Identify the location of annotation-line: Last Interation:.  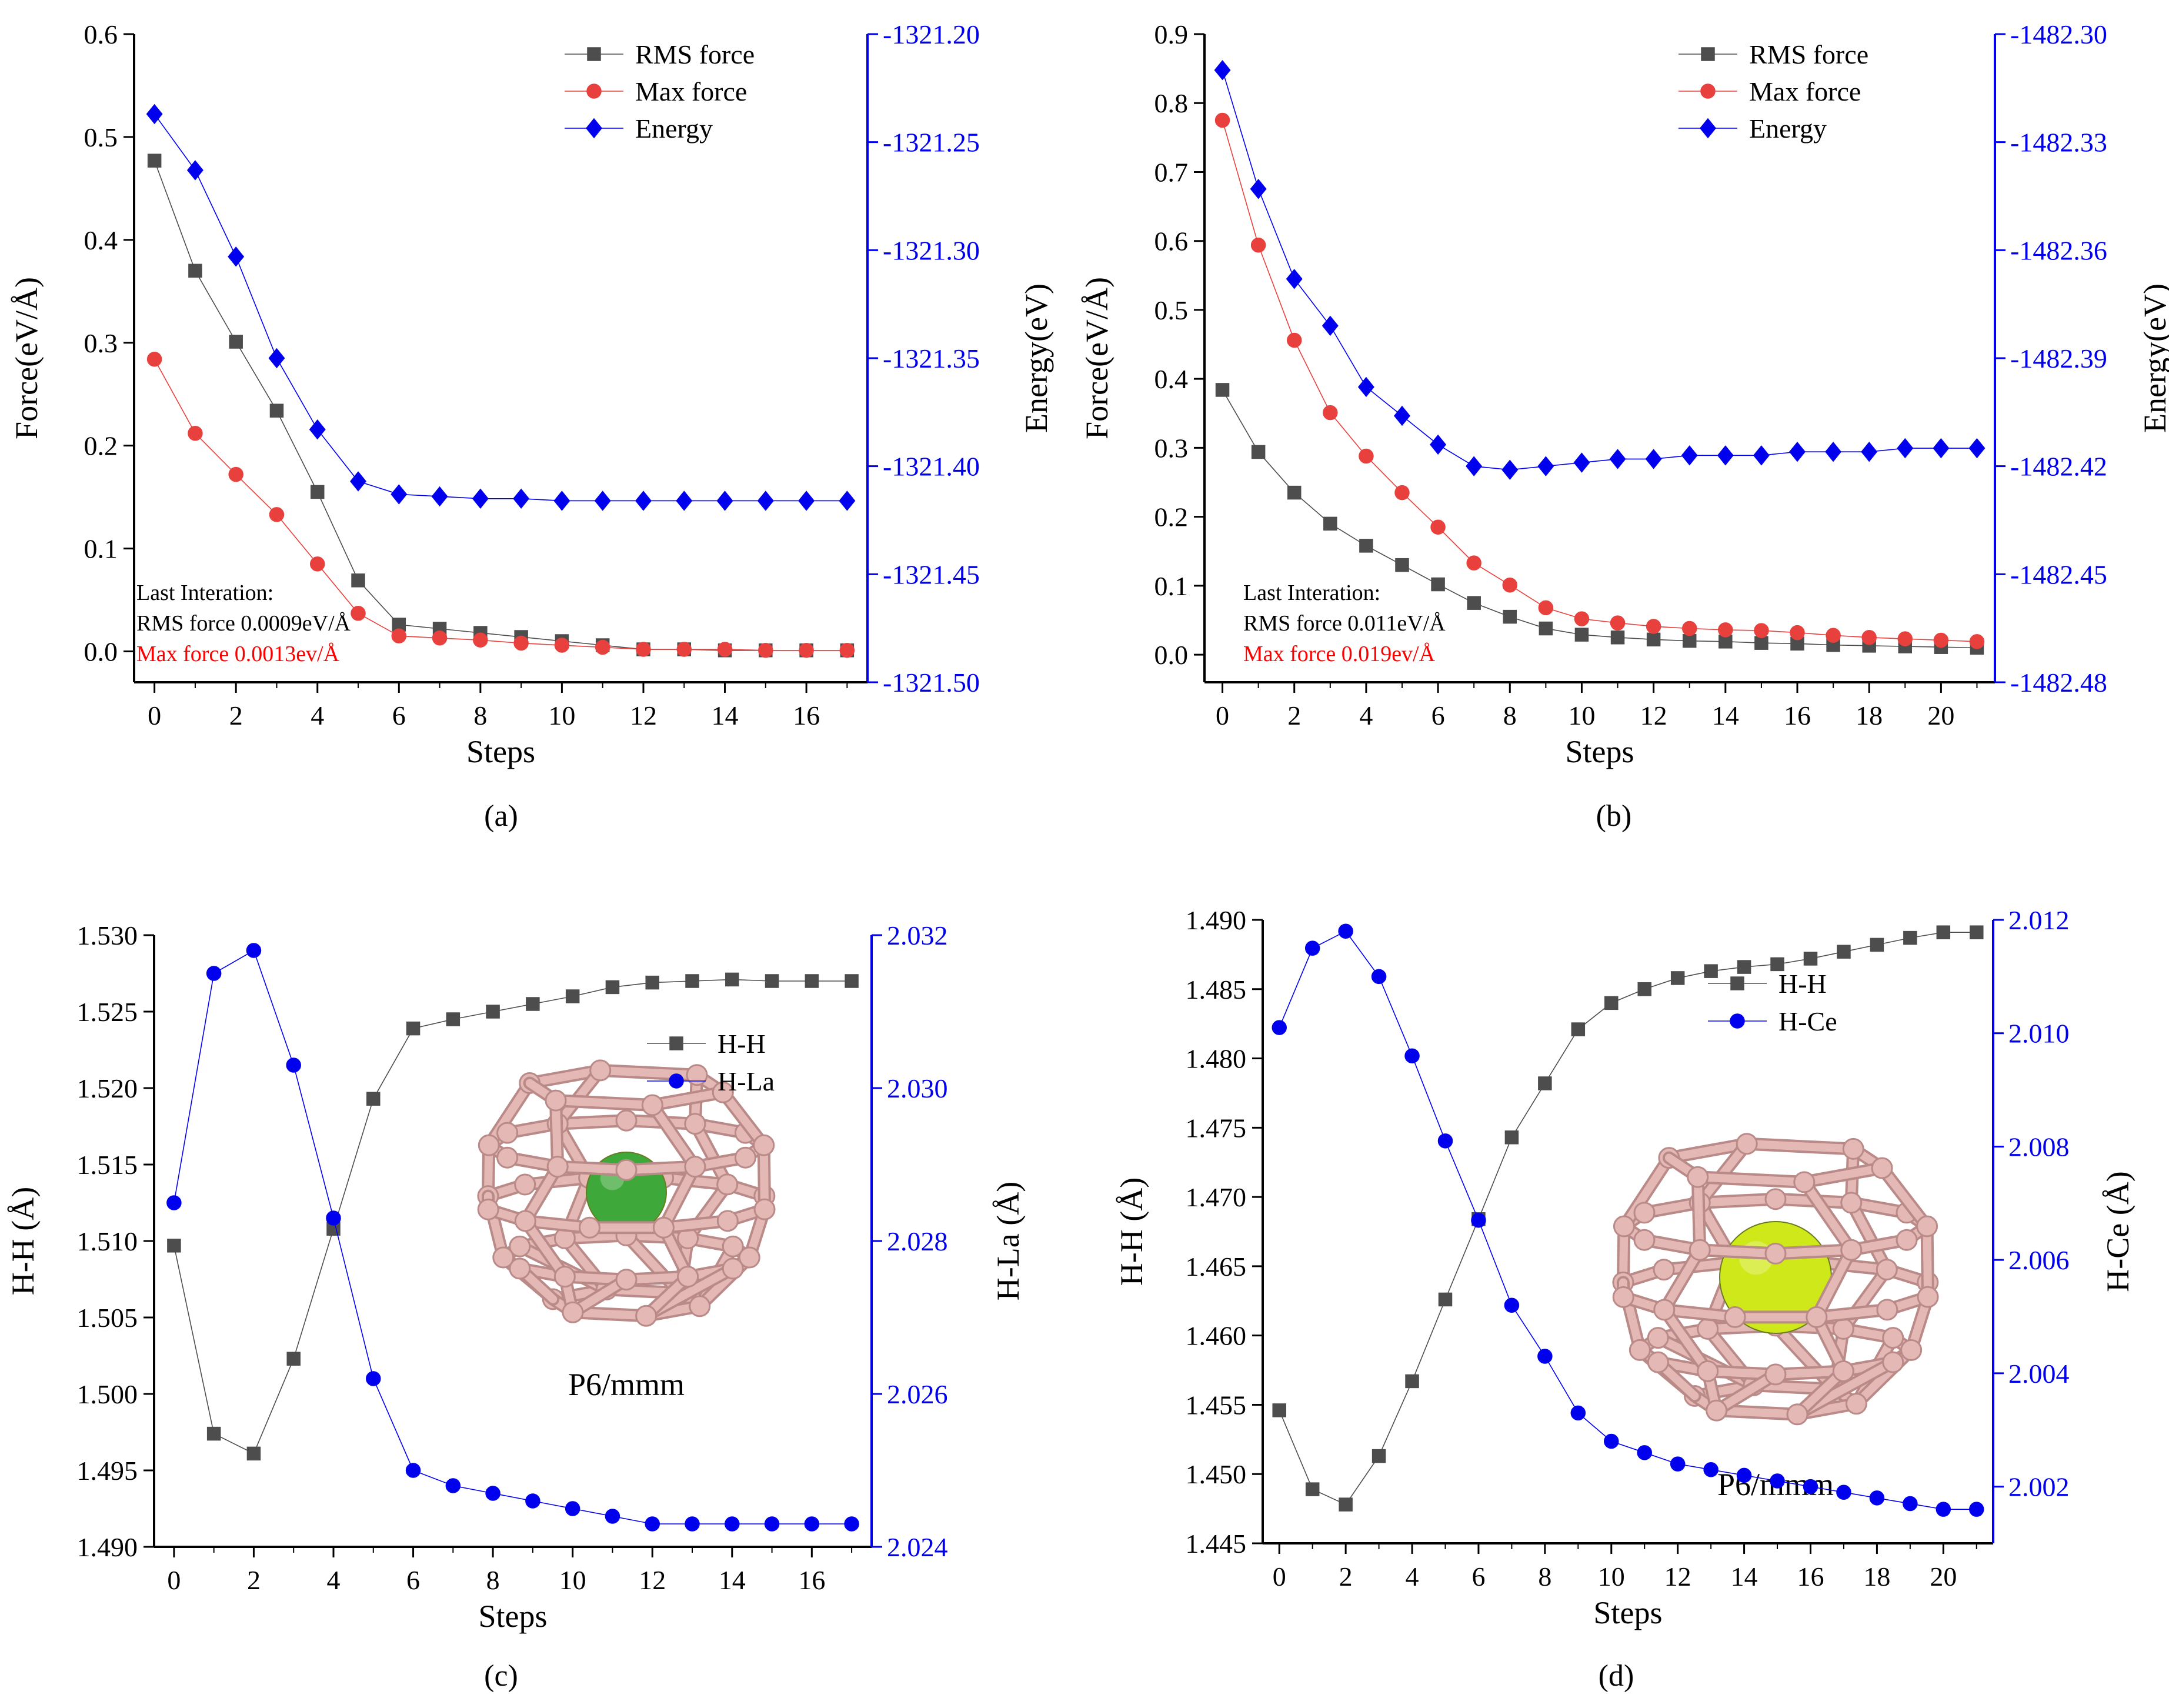
(1311, 593).